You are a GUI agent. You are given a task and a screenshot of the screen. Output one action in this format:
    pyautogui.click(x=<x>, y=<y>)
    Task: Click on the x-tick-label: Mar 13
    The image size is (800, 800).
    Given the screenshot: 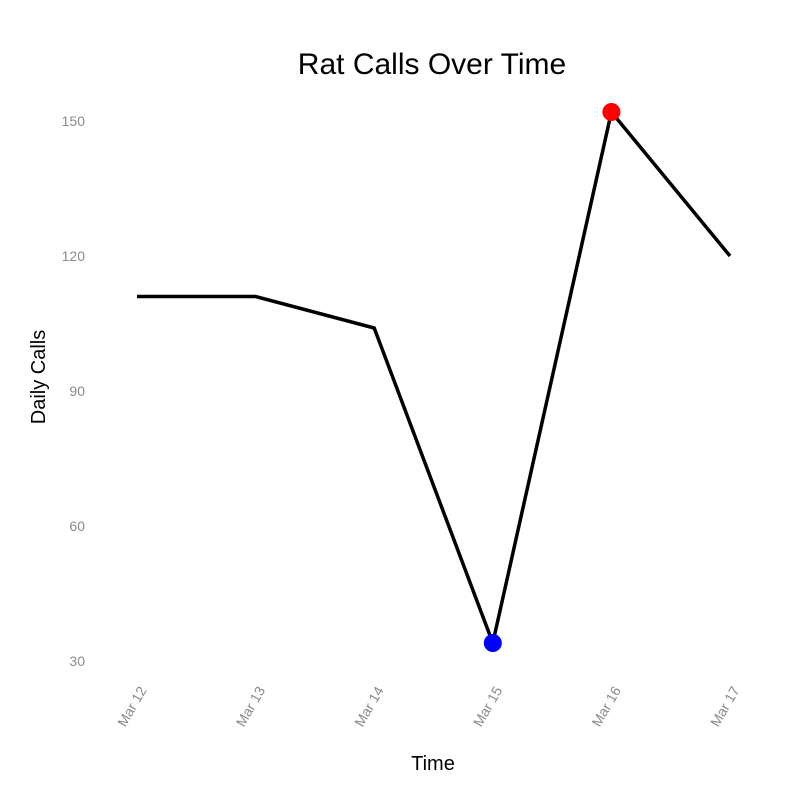 What is the action you would take?
    pyautogui.click(x=251, y=706)
    